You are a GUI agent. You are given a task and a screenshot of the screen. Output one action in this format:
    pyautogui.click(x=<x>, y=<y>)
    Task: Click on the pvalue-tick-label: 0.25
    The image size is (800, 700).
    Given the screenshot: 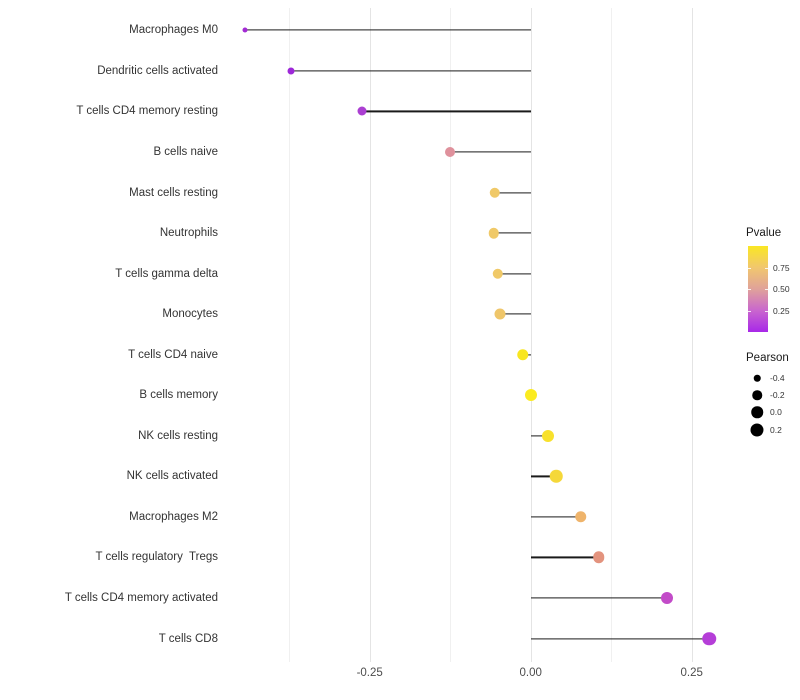 What is the action you would take?
    pyautogui.click(x=781, y=310)
    